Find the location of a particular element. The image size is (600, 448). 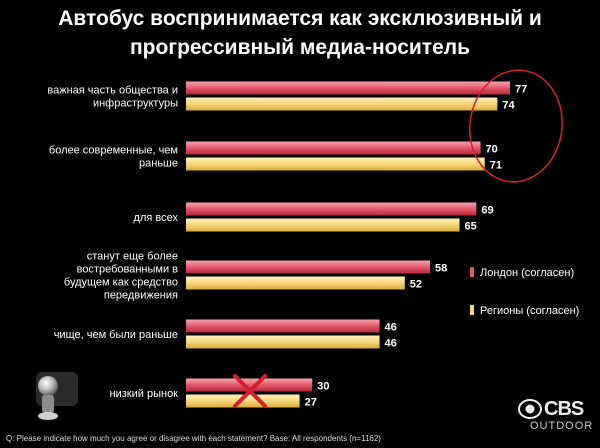

cbs-outdoor-logo: CBS OUTDOOR is located at coordinates (555, 416).